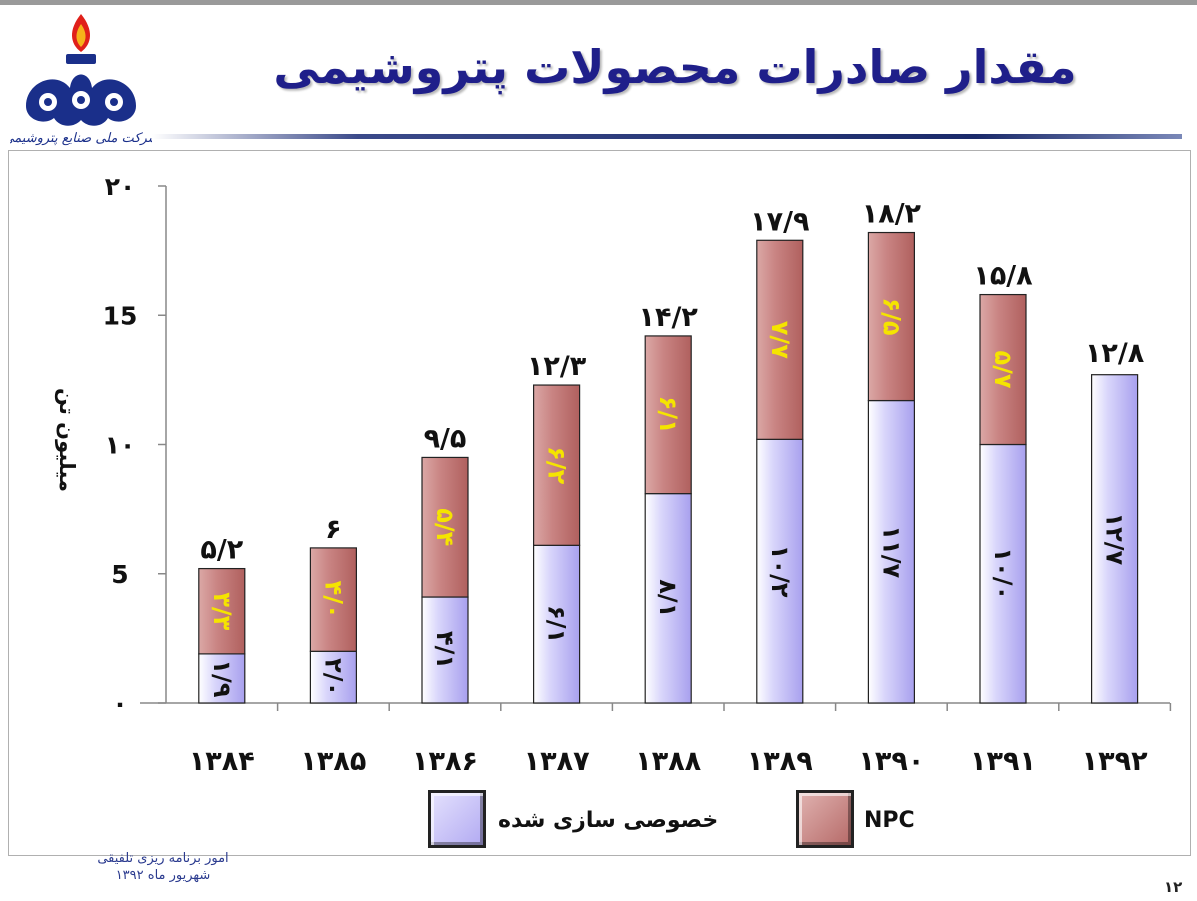 The height and width of the screenshot is (901, 1197). Describe the element at coordinates (557, 761) in the screenshot. I see `x-tick-label: ۱۳۸۷` at that location.